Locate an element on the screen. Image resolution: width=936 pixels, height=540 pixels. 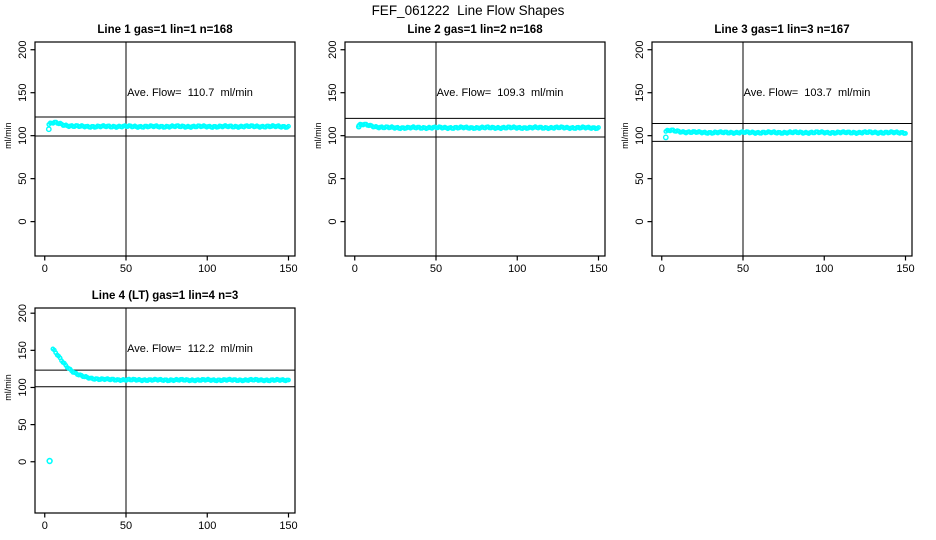
annotation-ave-flow: Ave. Flow= 109.3 ml/min is located at coordinates (500, 93).